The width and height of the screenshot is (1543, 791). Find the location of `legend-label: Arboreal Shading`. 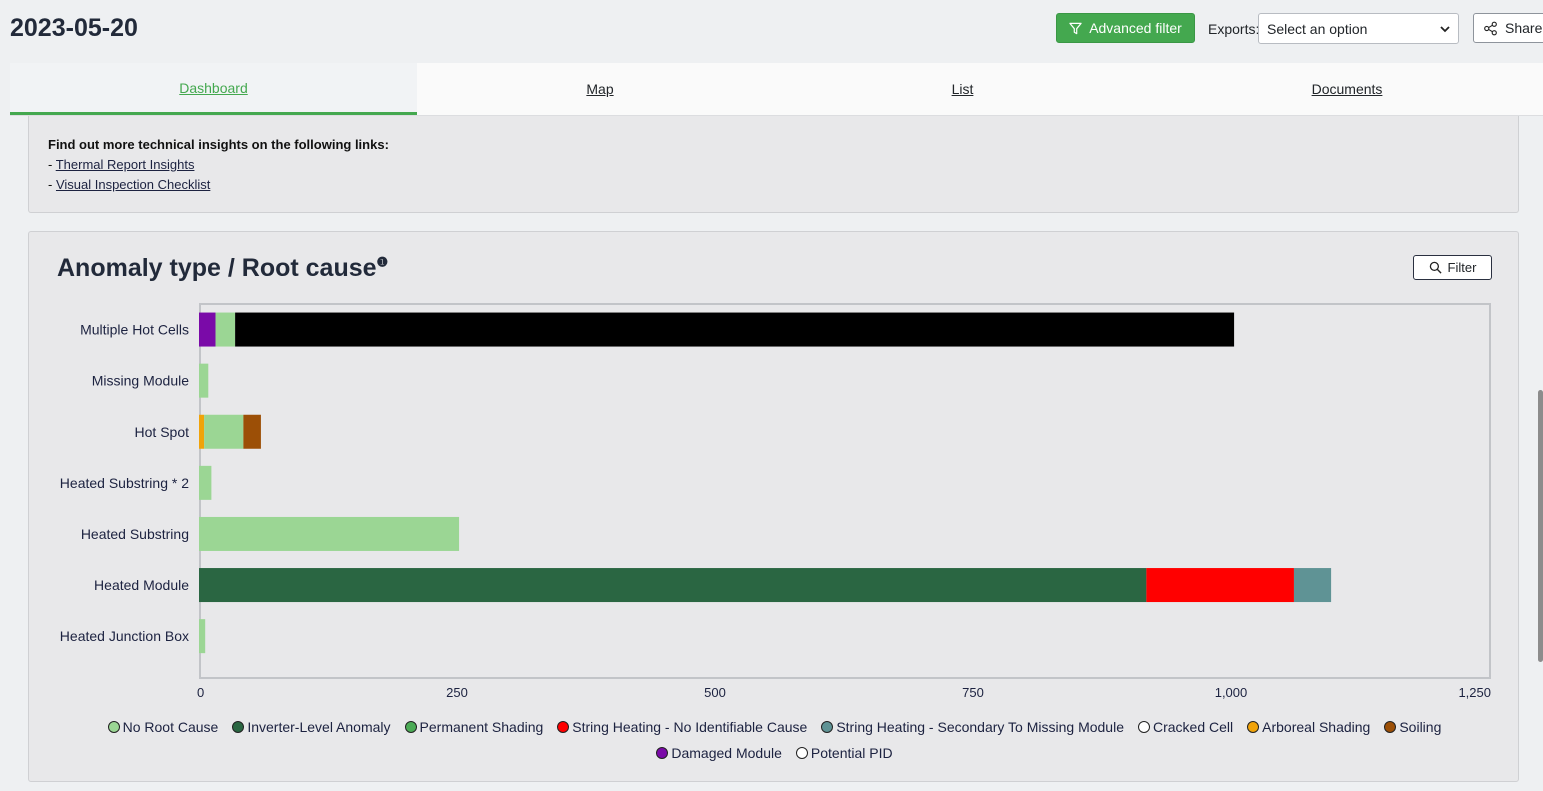

legend-label: Arboreal Shading is located at coordinates (1316, 727).